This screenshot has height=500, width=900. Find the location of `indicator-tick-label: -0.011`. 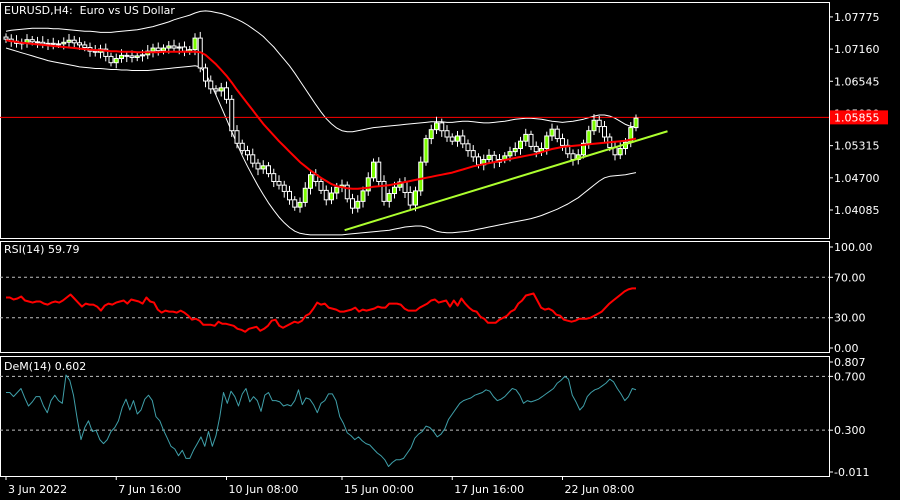

indicator-tick-label: -0.011 is located at coordinates (851, 472).